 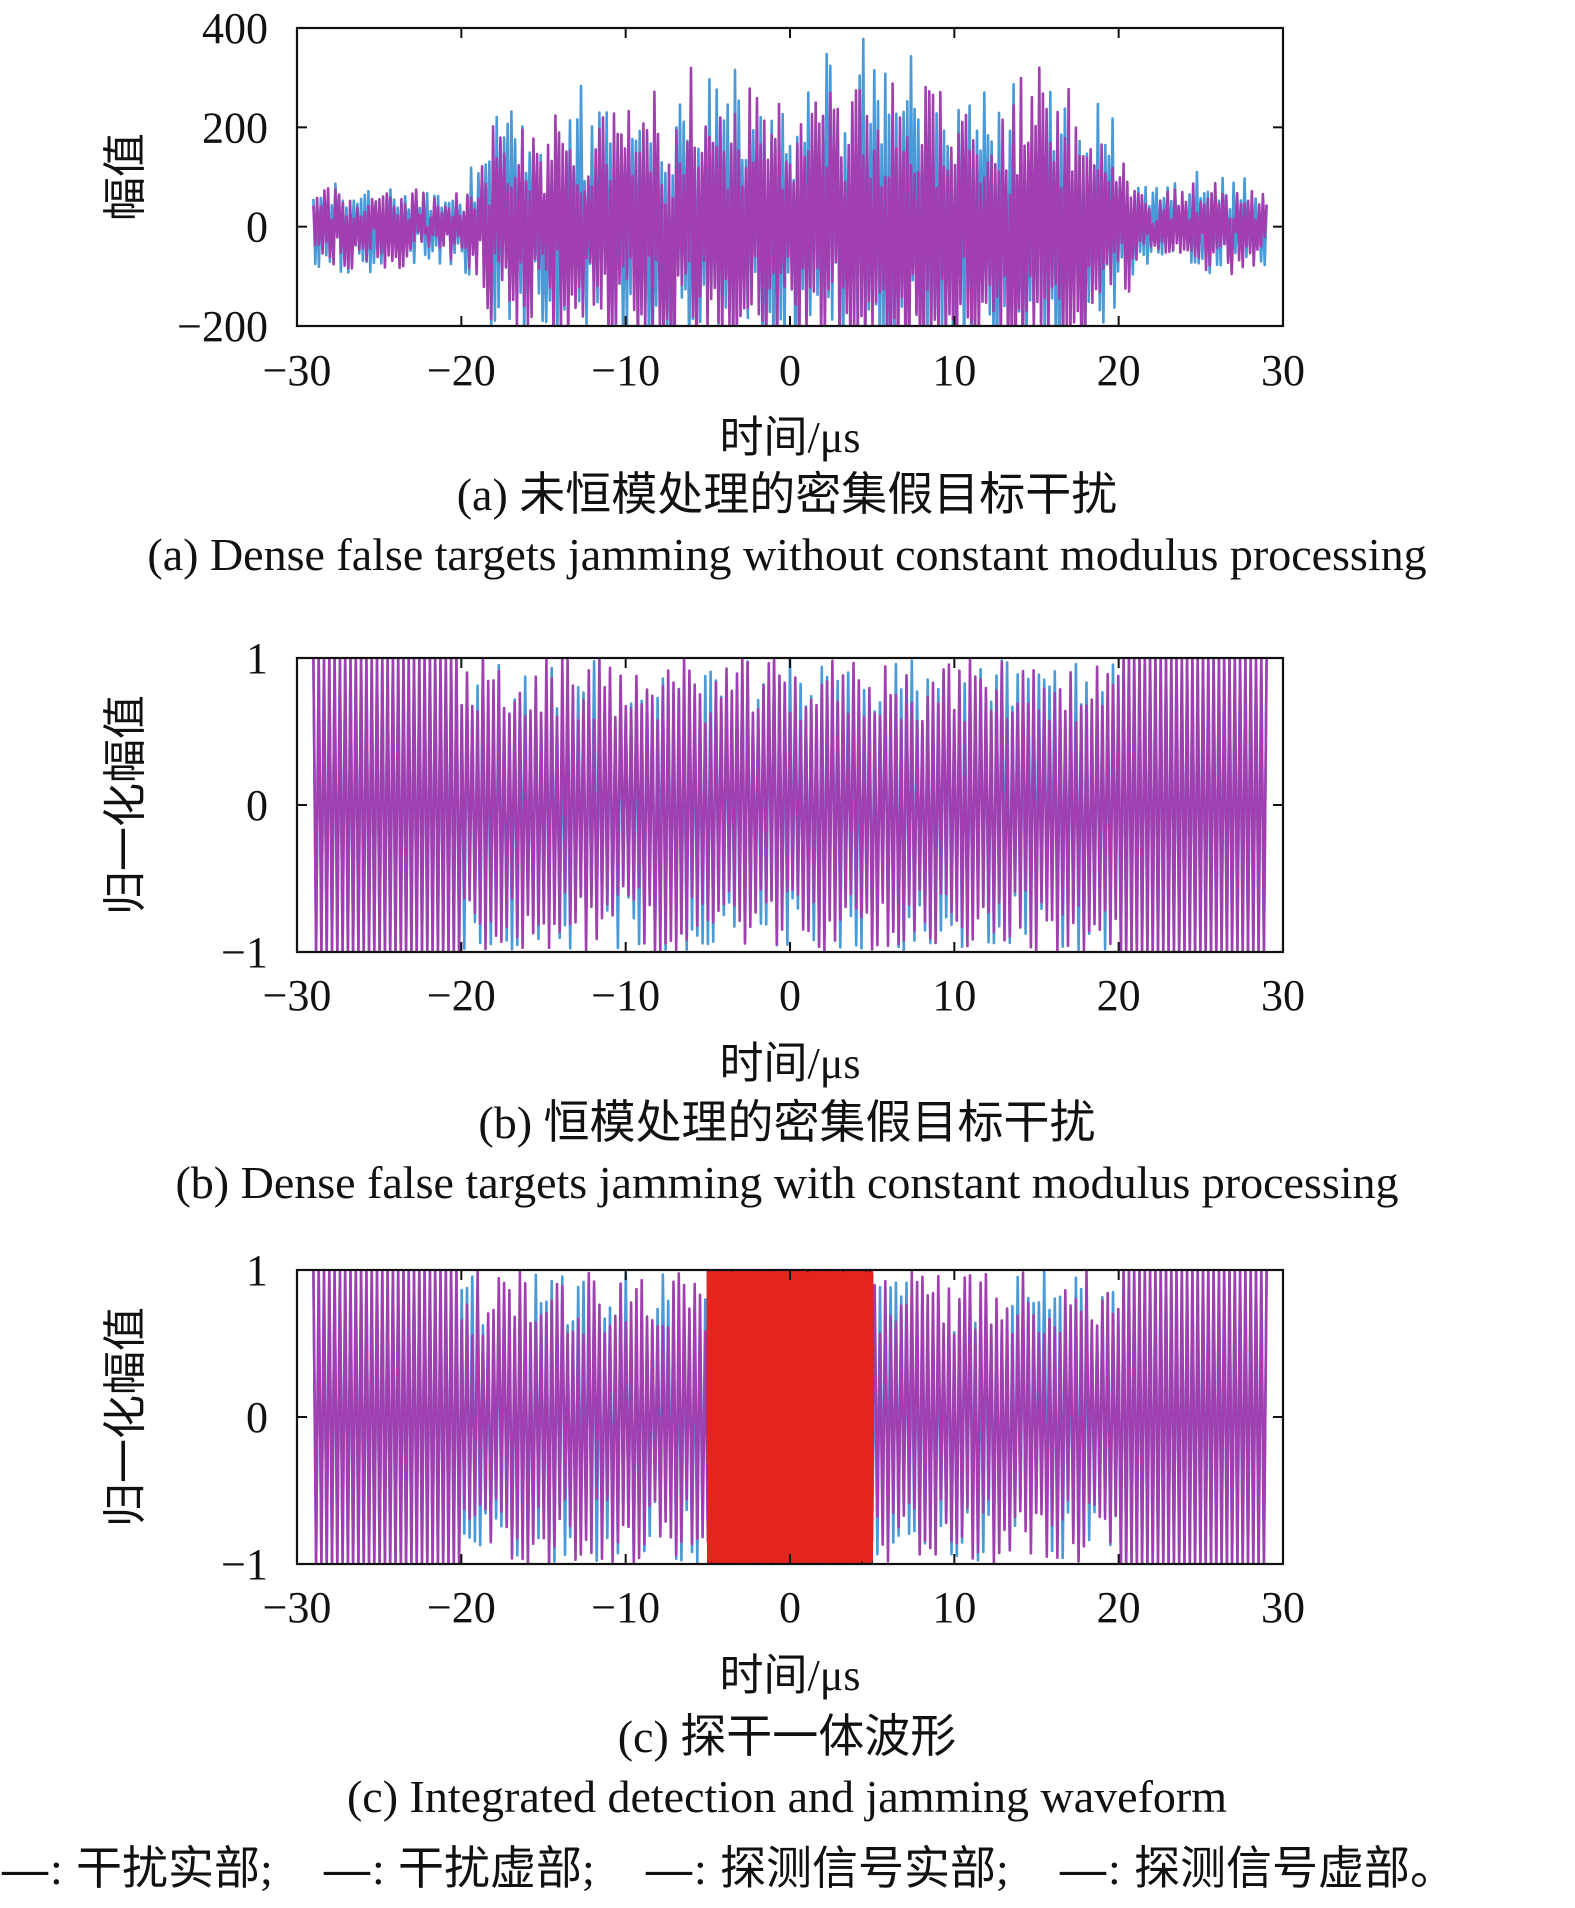 I want to click on plot-area-a, so click(x=790, y=181).